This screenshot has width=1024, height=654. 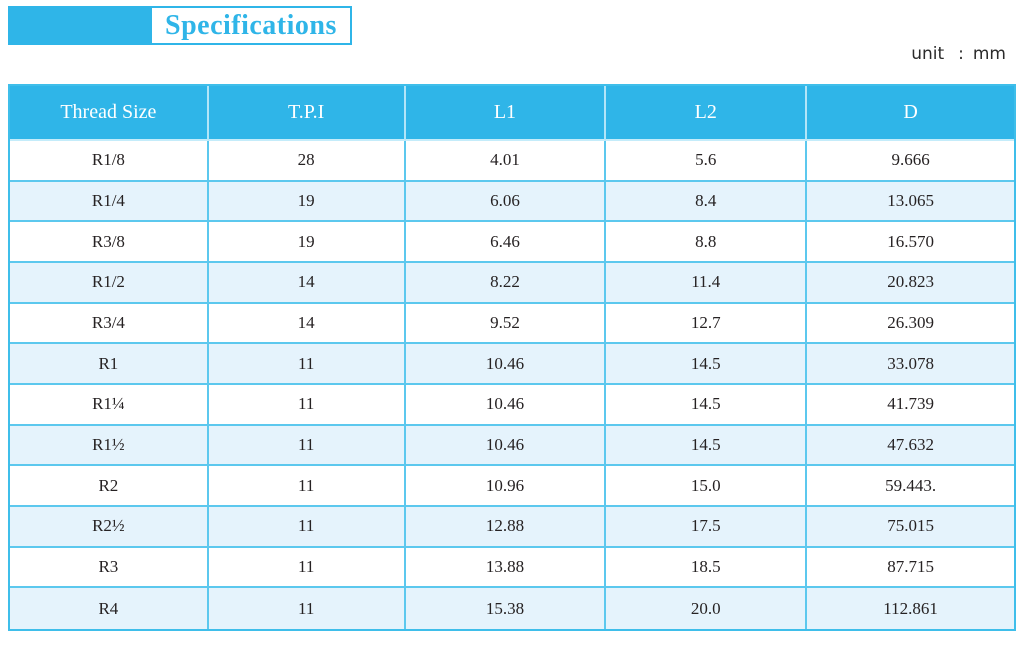 I want to click on cell-thread-size: R3/8, so click(x=109, y=242).